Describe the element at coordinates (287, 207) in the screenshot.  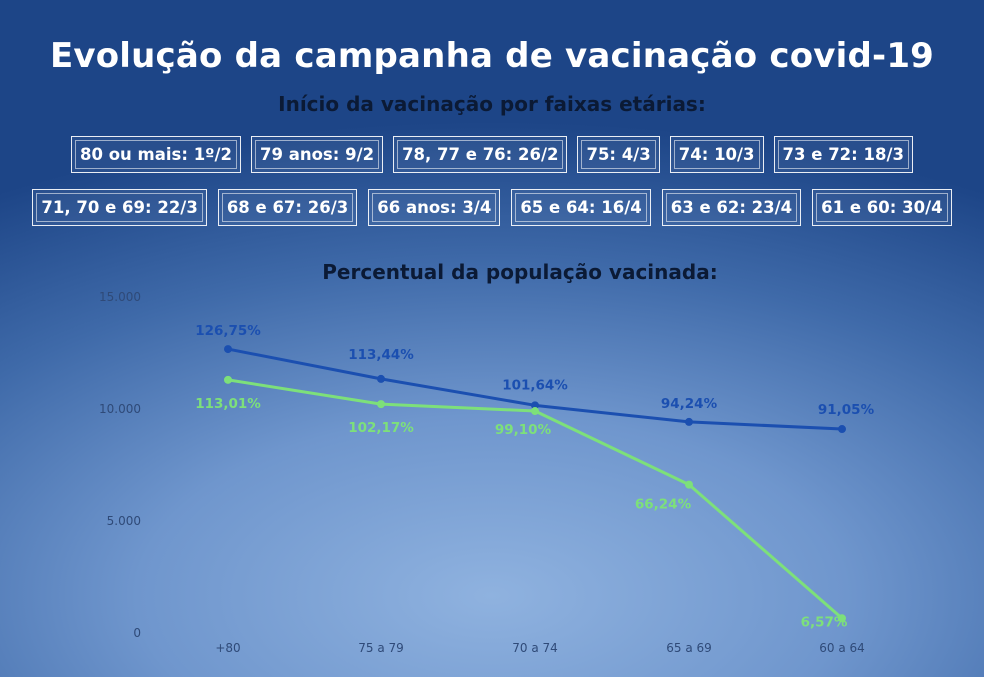
I see `age-badge: 68 e 67: 26/3` at that location.